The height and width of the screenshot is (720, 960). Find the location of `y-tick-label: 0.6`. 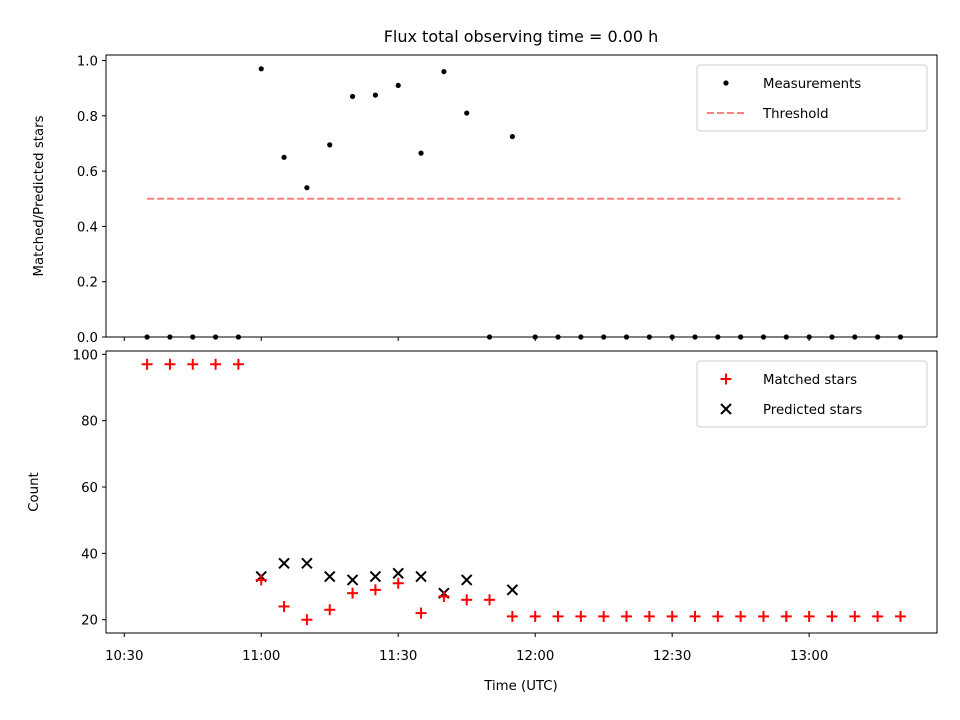

y-tick-label: 0.6 is located at coordinates (87, 172).